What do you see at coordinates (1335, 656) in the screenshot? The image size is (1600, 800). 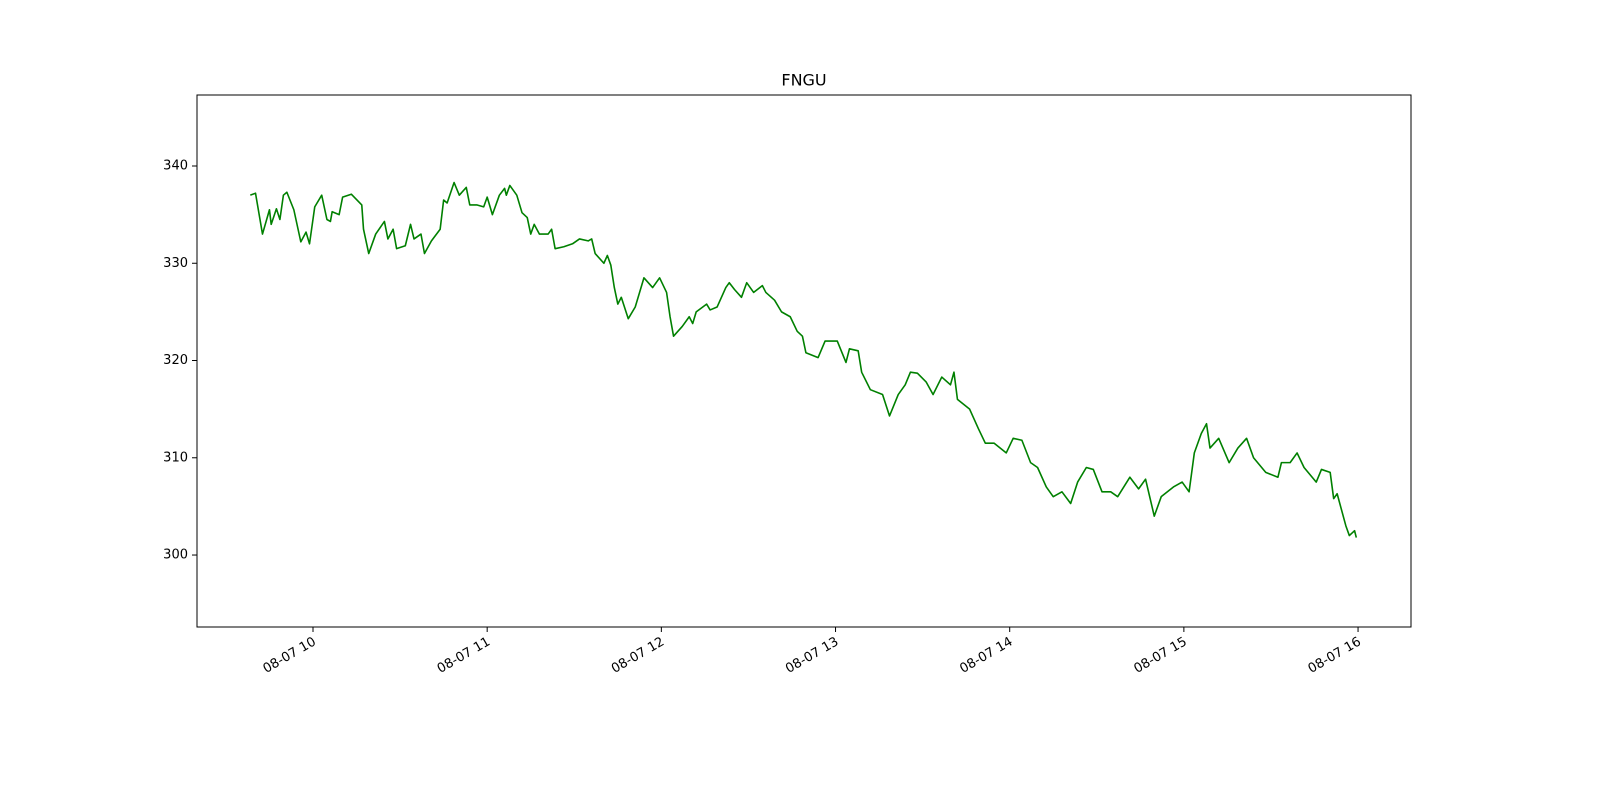 I see `x-tick-label: 08-07 16` at bounding box center [1335, 656].